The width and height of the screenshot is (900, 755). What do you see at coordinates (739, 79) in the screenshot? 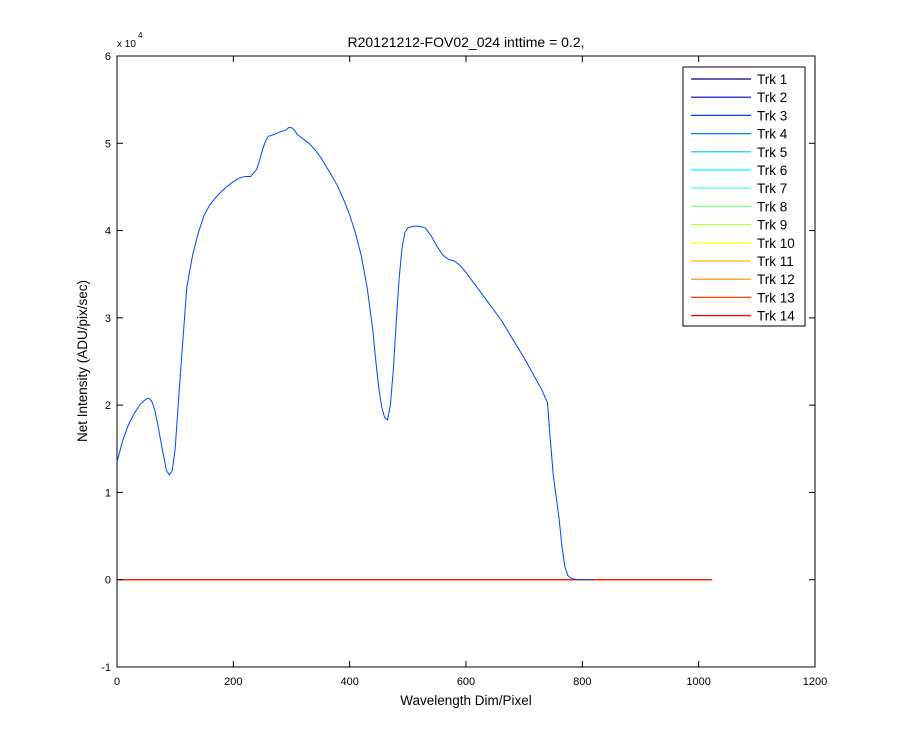
I see `legend-item: Trk 1` at bounding box center [739, 79].